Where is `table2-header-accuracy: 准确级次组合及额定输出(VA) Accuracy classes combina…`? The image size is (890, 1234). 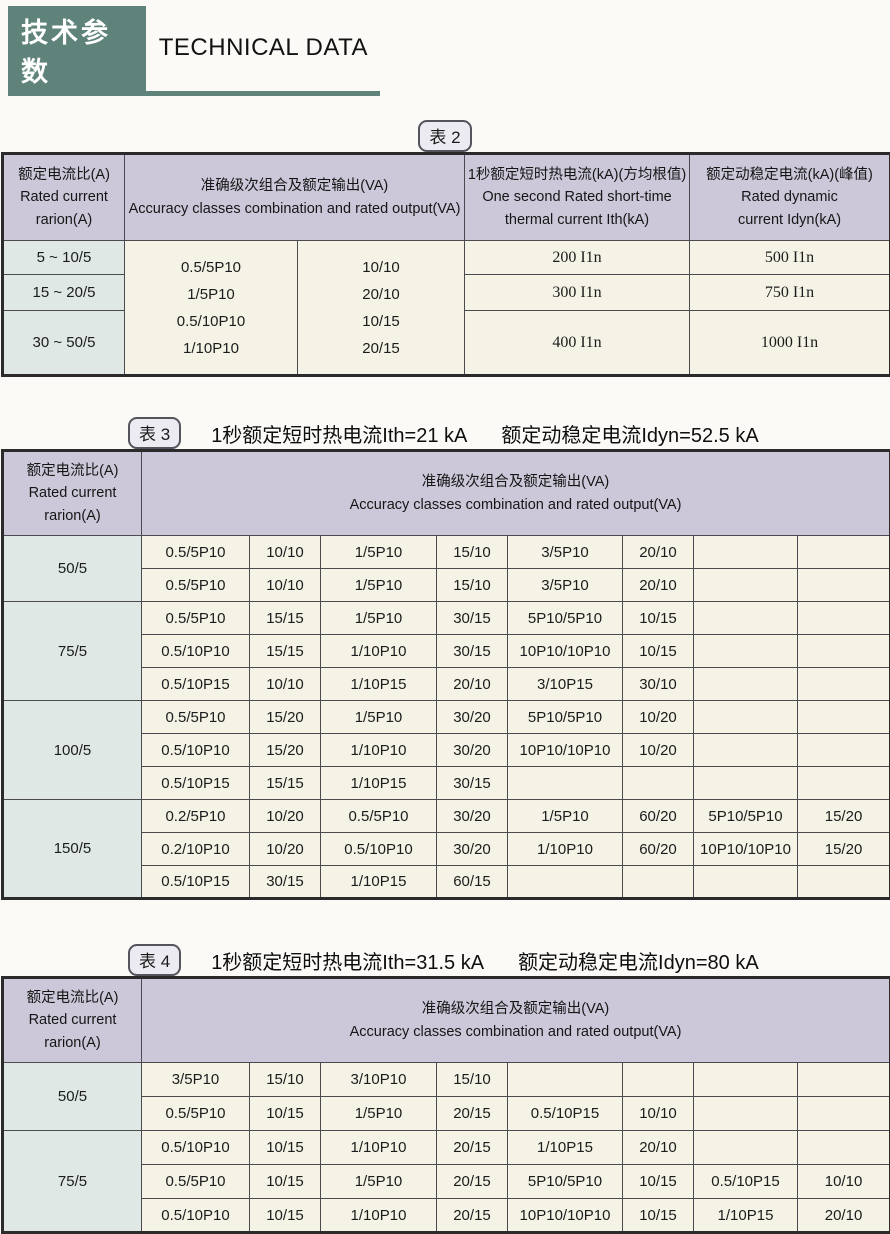
table2-header-accuracy: 准确级次组合及额定输出(VA) Accuracy classes combina… is located at coordinates (295, 197).